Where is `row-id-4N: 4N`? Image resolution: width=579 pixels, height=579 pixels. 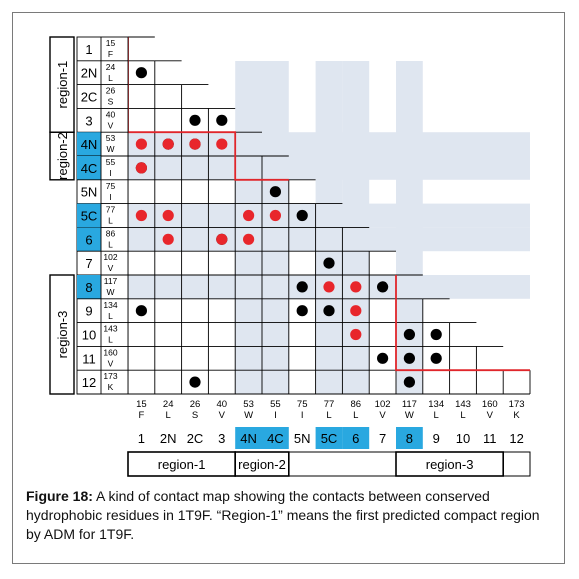
row-id-4N: 4N is located at coordinates (89, 144).